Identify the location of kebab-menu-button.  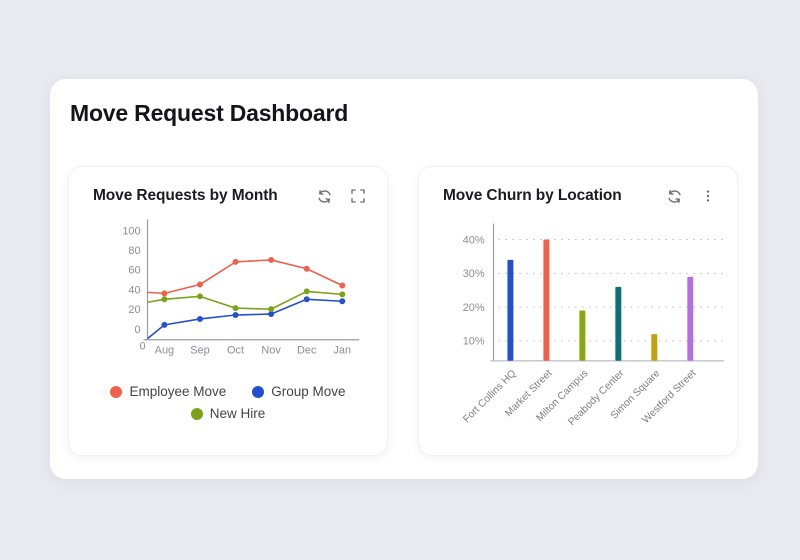
(708, 196).